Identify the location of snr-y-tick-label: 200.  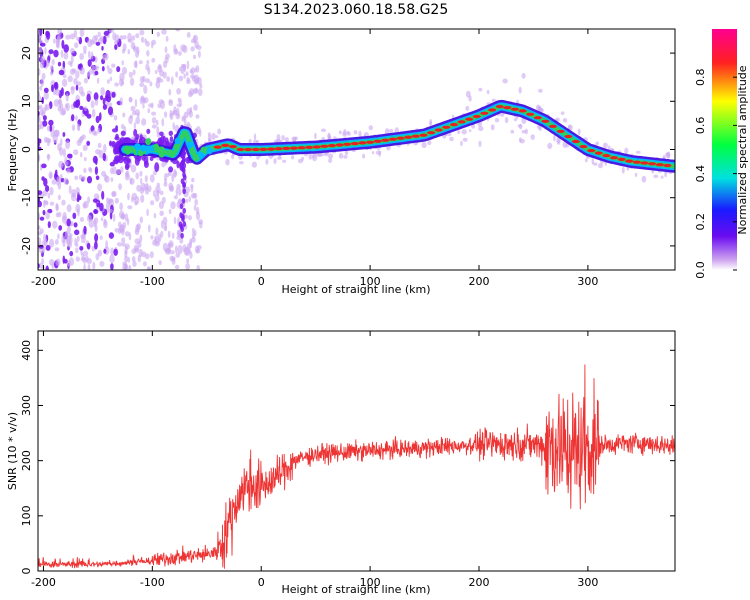
(26, 460).